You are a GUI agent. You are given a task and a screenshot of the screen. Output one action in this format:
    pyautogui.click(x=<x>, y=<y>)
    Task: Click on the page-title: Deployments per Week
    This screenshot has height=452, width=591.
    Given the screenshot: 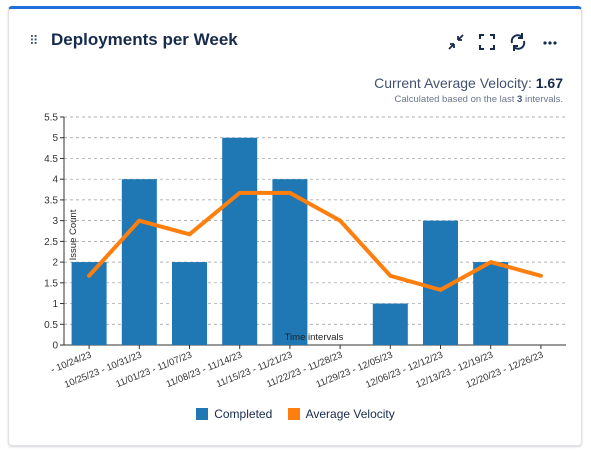 What is the action you would take?
    pyautogui.click(x=144, y=39)
    